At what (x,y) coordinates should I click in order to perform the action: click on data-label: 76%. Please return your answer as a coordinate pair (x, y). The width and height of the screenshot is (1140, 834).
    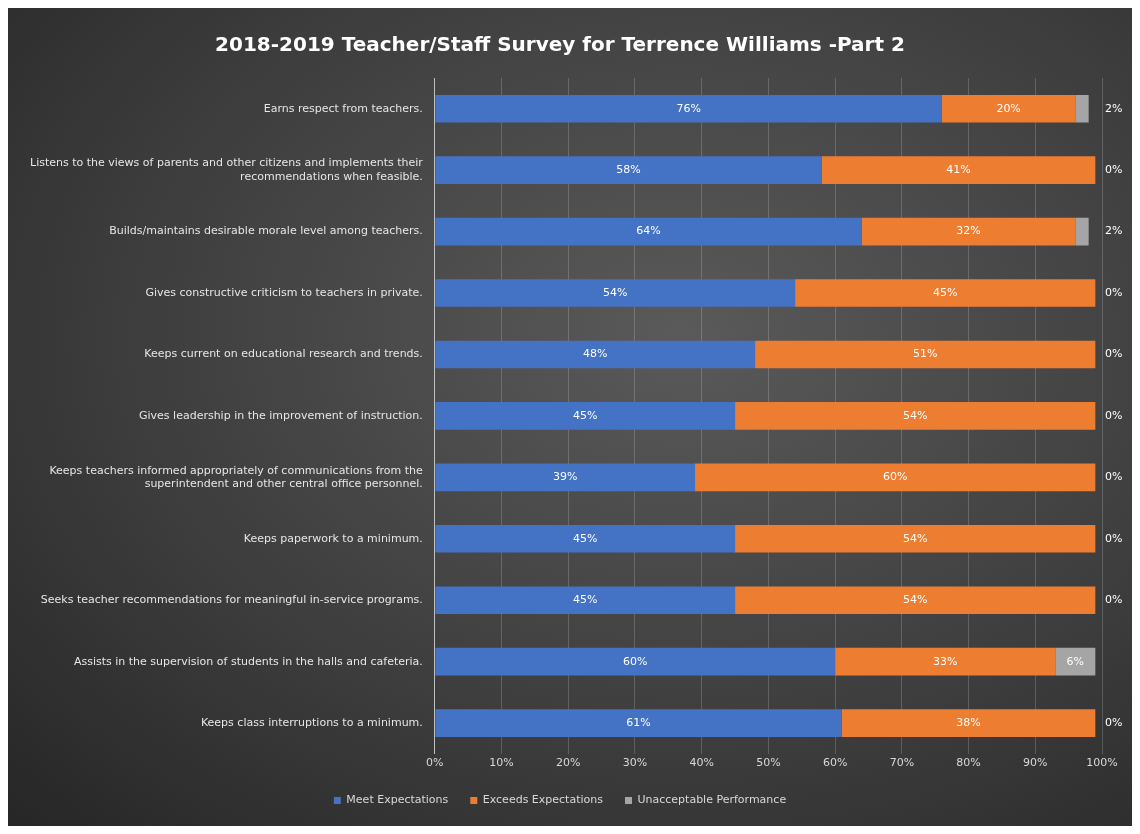
    Looking at the image, I should click on (688, 108).